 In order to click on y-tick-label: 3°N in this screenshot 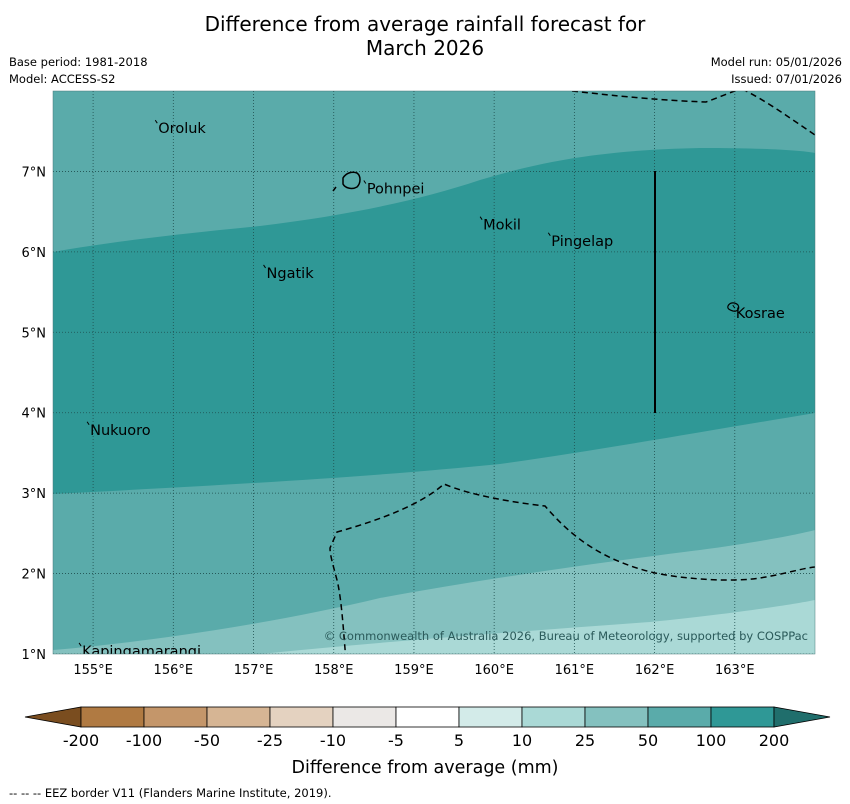, I will do `click(34, 494)`.